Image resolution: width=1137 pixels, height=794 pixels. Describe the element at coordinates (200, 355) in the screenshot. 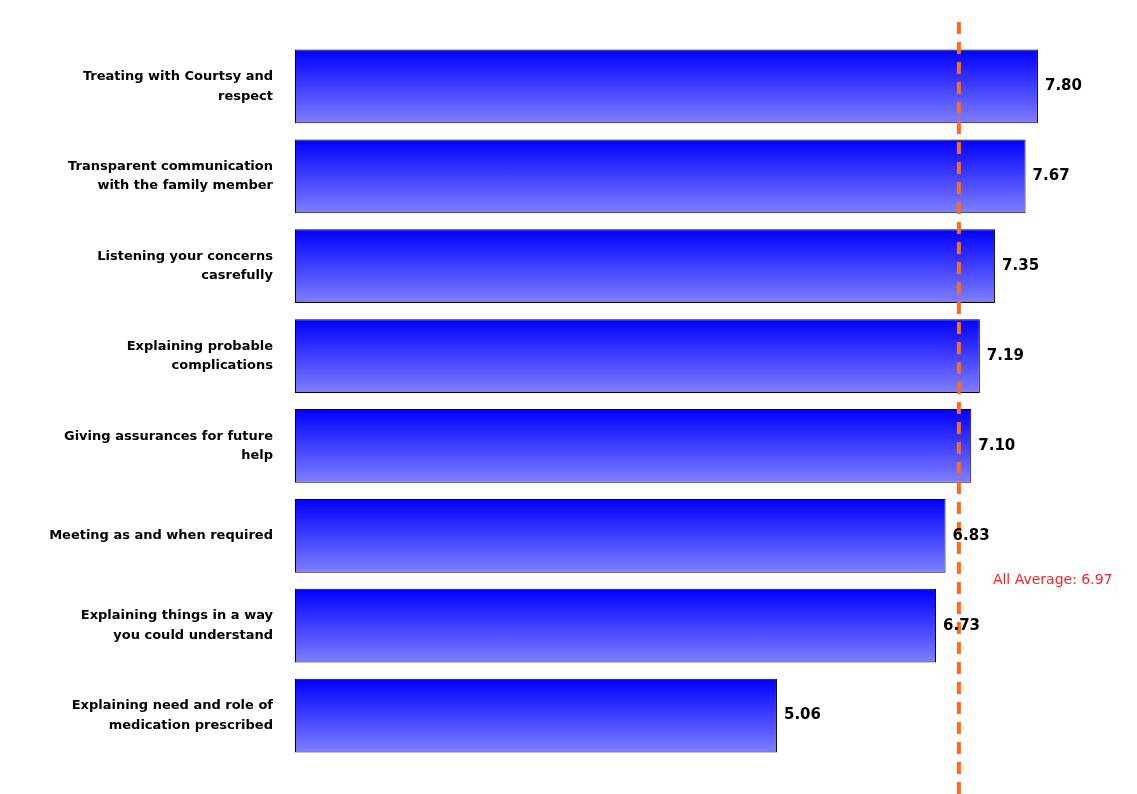

I see `y-tick-label: Explaining probable complications` at that location.